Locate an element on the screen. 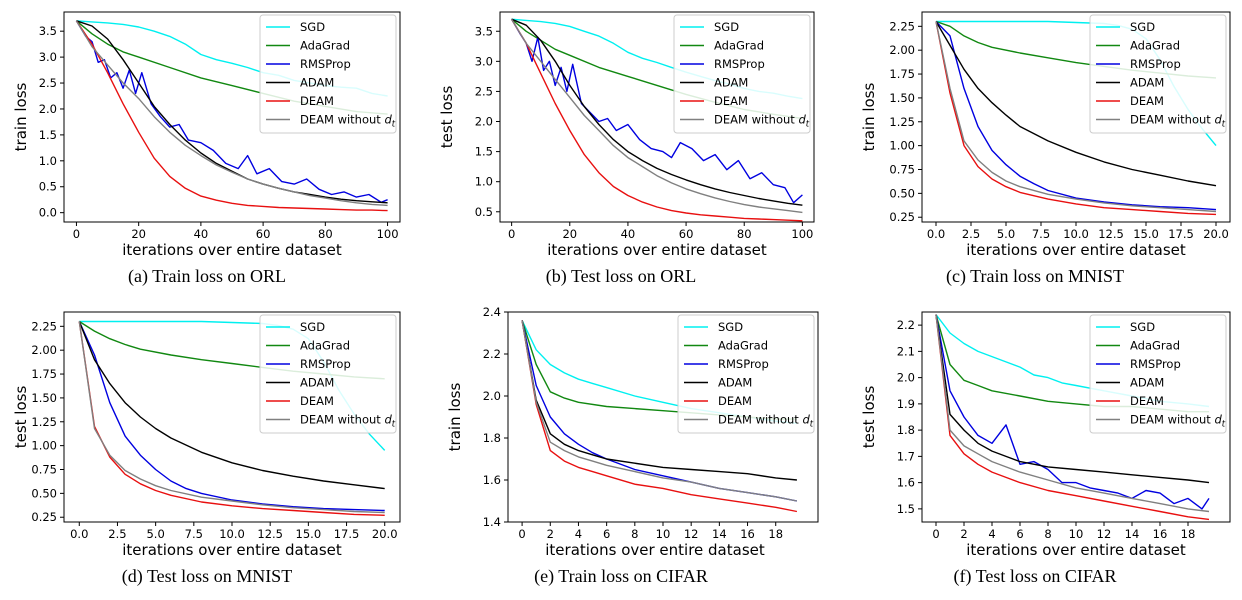  caption-d: (d) Test loss on MNIST is located at coordinates (207, 576).